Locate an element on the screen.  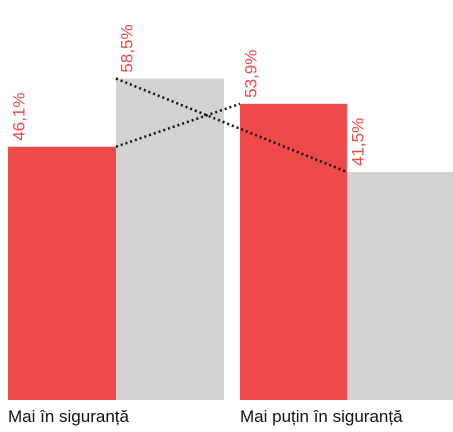
value-label: 46,1% is located at coordinates (18, 117).